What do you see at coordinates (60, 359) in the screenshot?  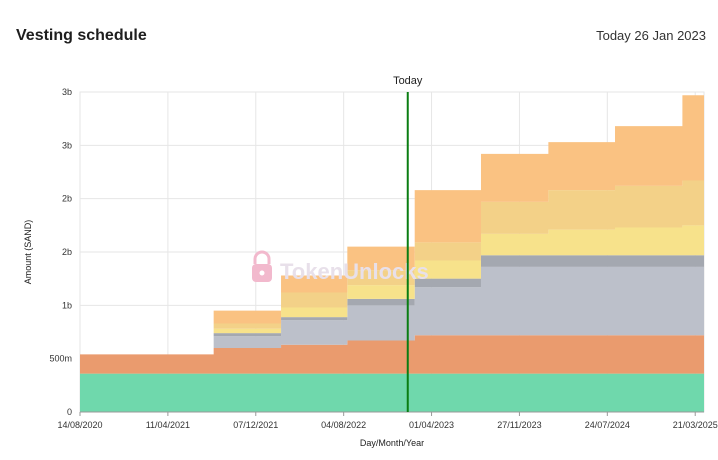 I see `y-tick-label: 500m` at bounding box center [60, 359].